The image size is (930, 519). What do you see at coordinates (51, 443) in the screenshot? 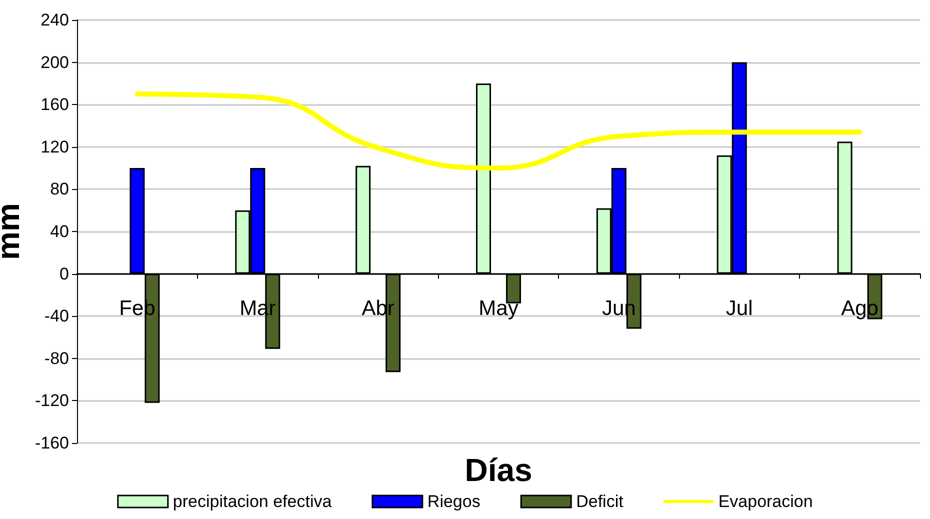
I see `y-tick-label: -160` at bounding box center [51, 443].